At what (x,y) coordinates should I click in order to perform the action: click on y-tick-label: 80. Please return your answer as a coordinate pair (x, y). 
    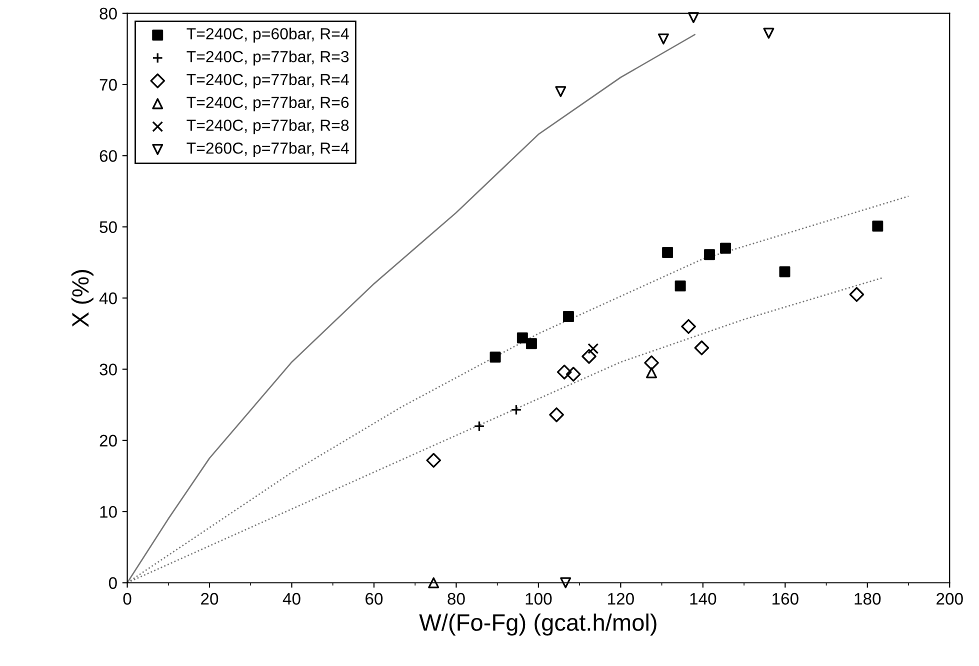
    Looking at the image, I should click on (108, 14).